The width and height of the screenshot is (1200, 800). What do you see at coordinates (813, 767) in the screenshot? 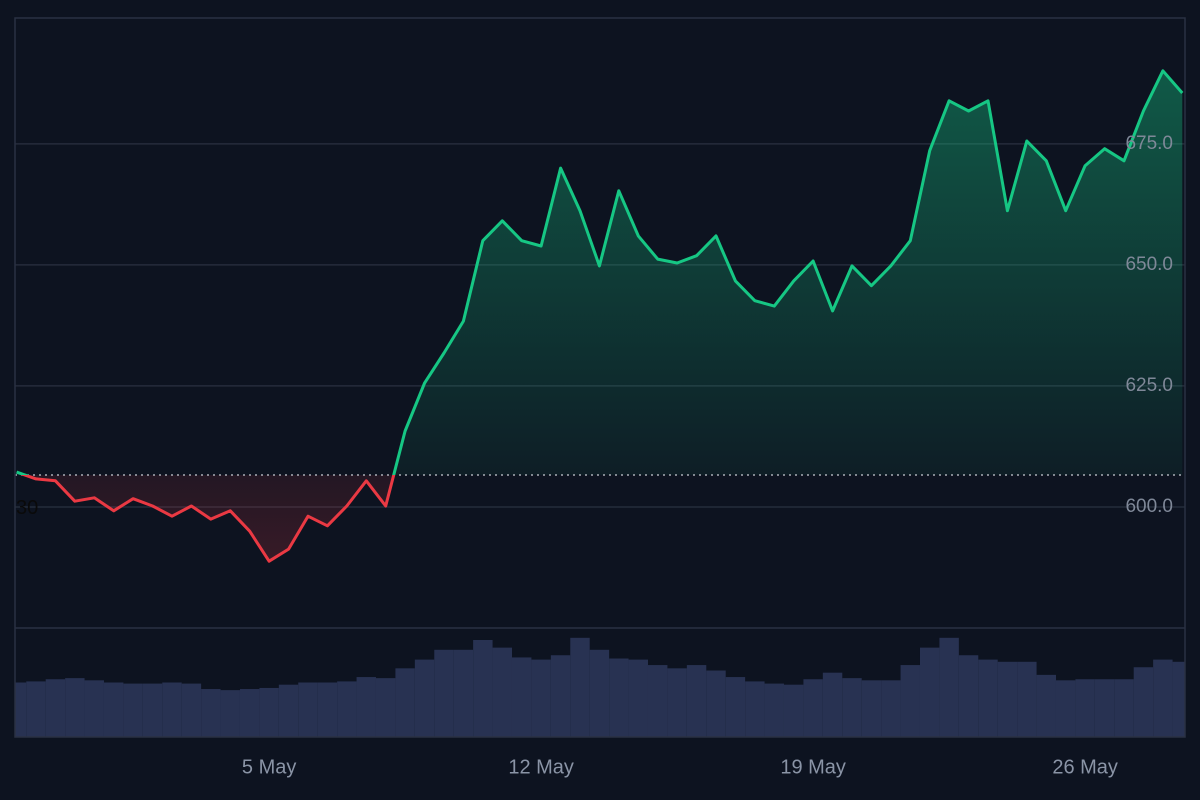
I see `x-tick-label: 19 May` at bounding box center [813, 767].